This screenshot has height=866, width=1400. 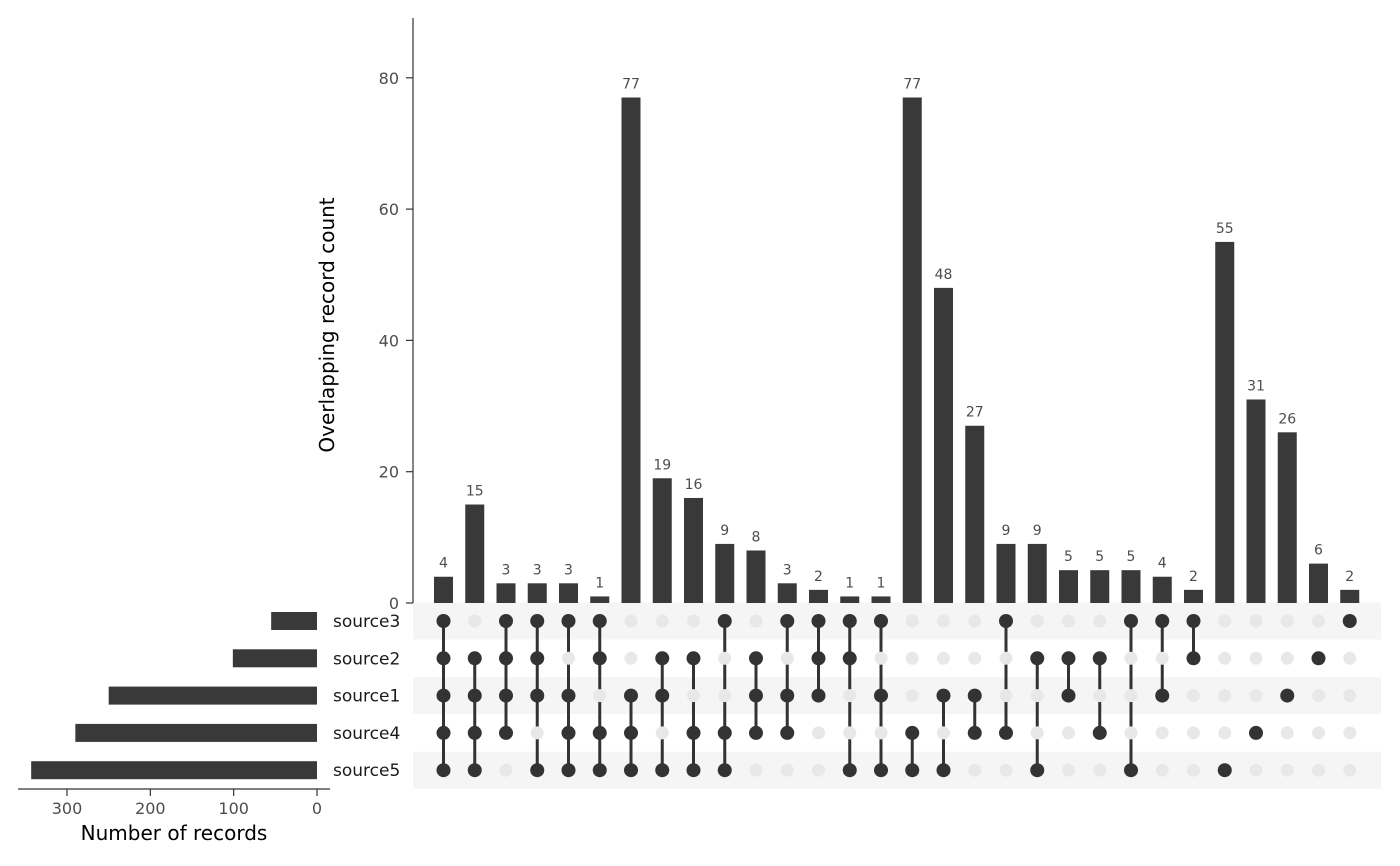 What do you see at coordinates (233, 808) in the screenshot?
I see `set-size-tick-label-100: 100` at bounding box center [233, 808].